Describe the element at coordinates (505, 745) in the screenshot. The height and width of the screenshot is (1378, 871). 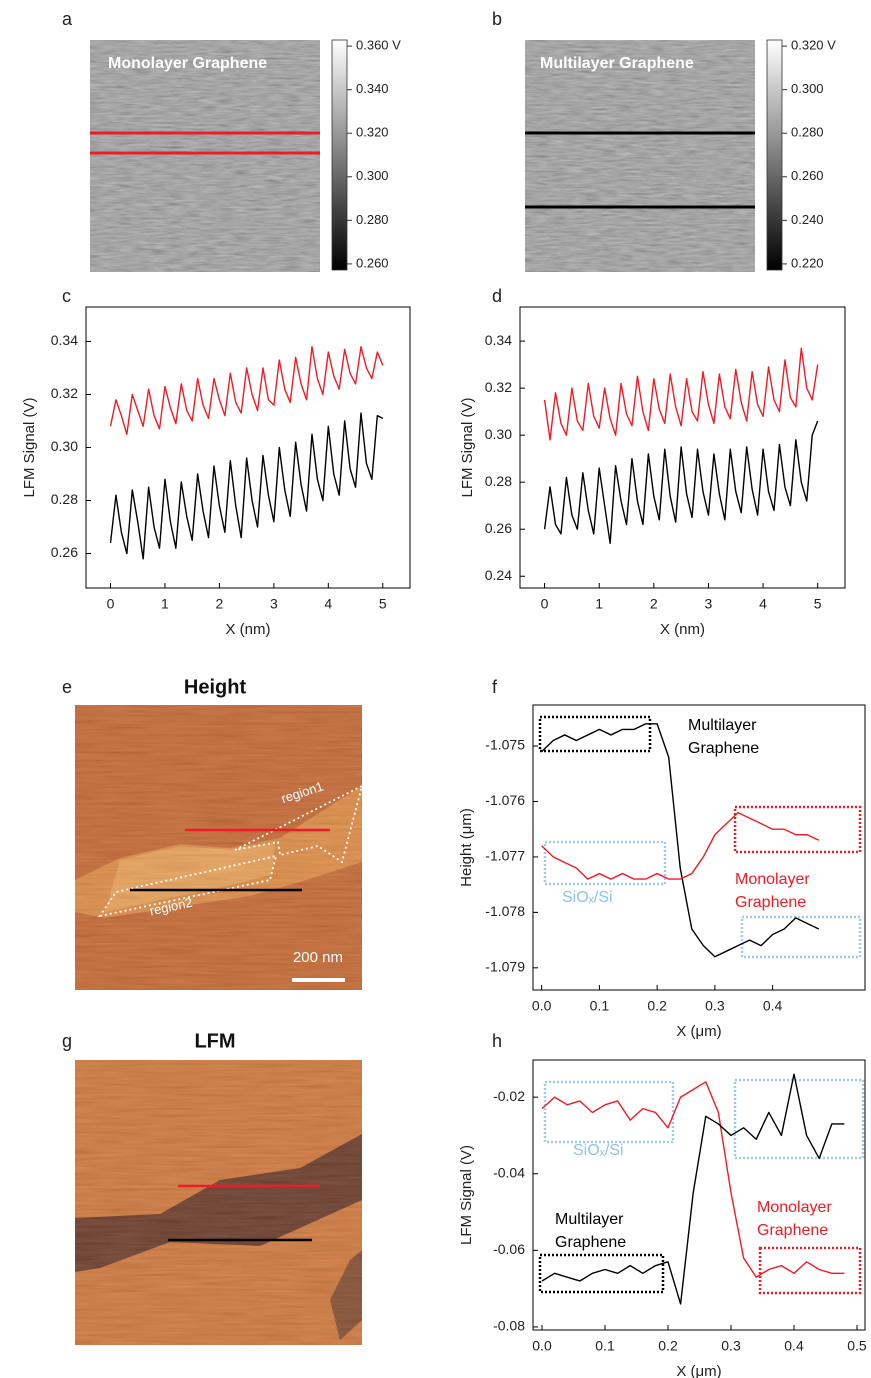
I see `y-tick-label: -1.075` at that location.